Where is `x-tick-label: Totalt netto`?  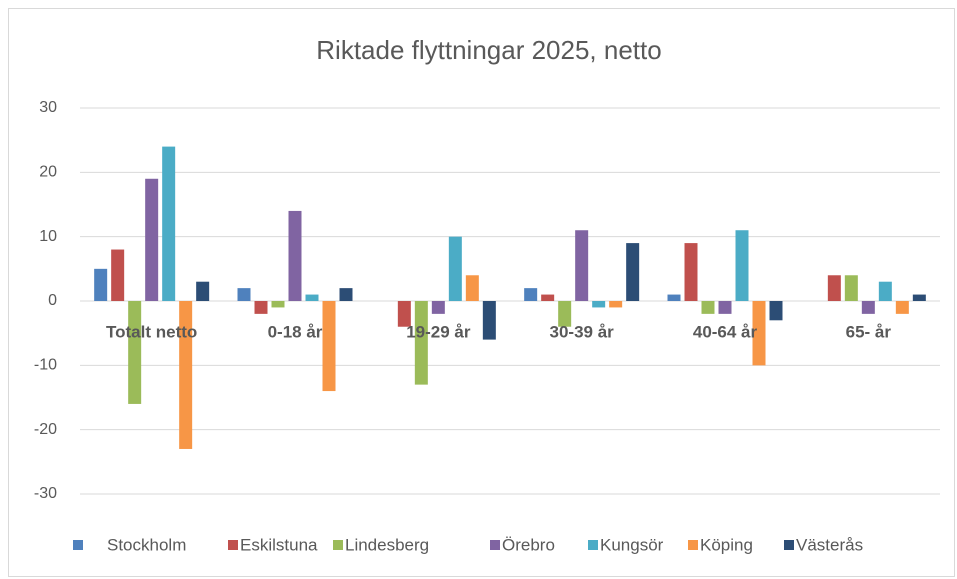 x-tick-label: Totalt netto is located at coordinates (151, 331).